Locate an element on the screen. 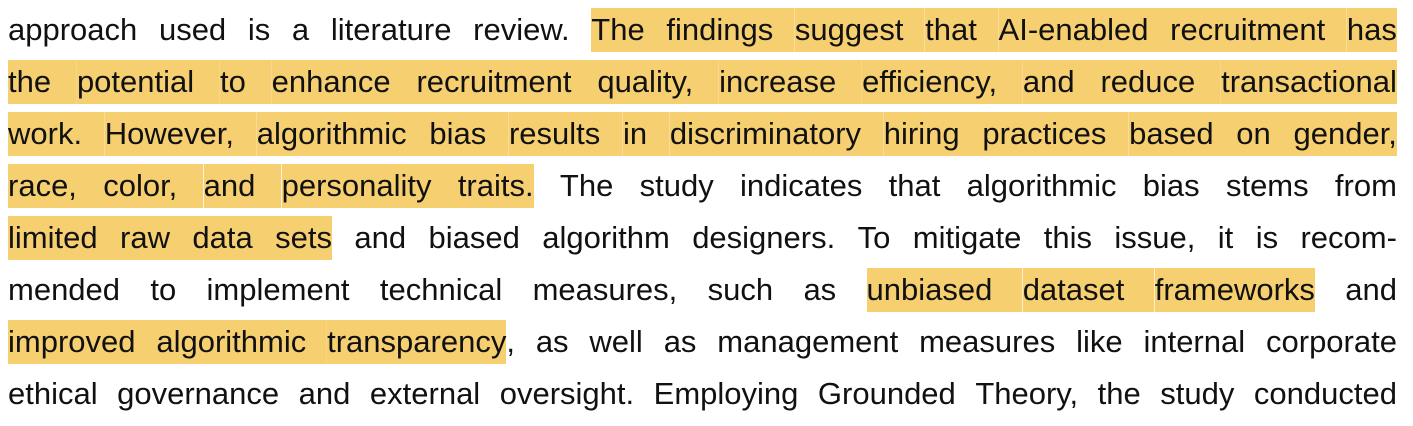 The width and height of the screenshot is (1413, 426). word: The is located at coordinates (586, 186).